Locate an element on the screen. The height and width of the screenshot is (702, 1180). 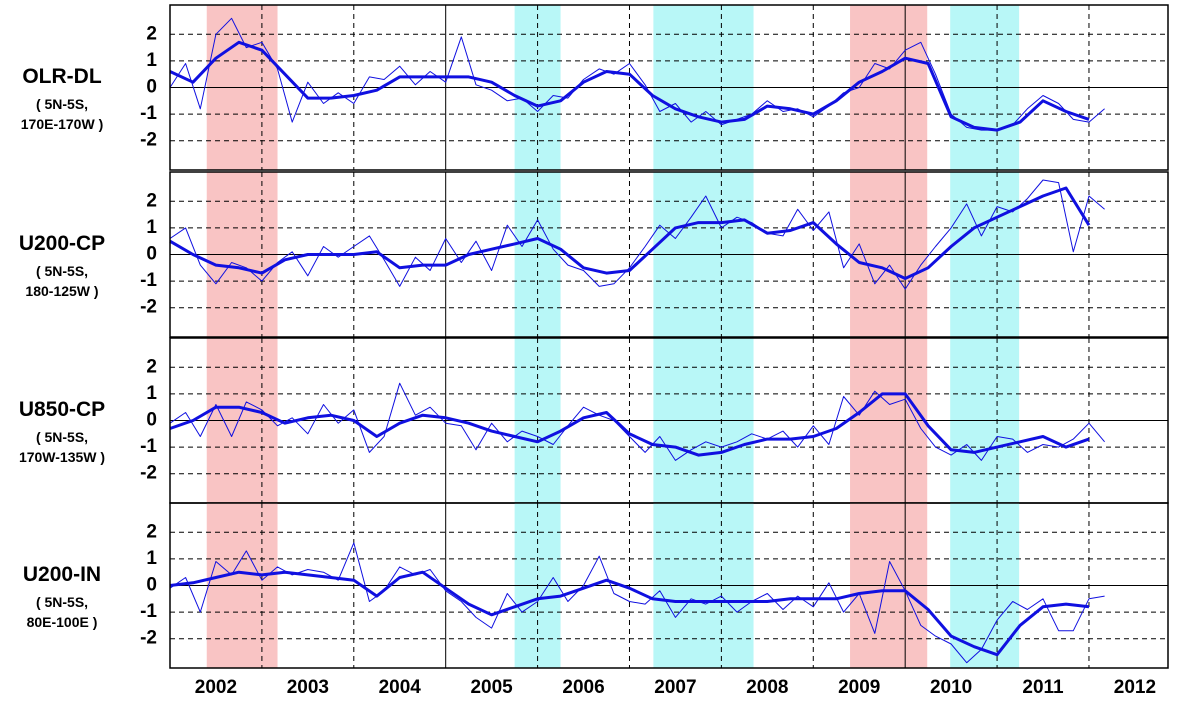
panel-region: 170E-170W ) is located at coordinates (62, 124).